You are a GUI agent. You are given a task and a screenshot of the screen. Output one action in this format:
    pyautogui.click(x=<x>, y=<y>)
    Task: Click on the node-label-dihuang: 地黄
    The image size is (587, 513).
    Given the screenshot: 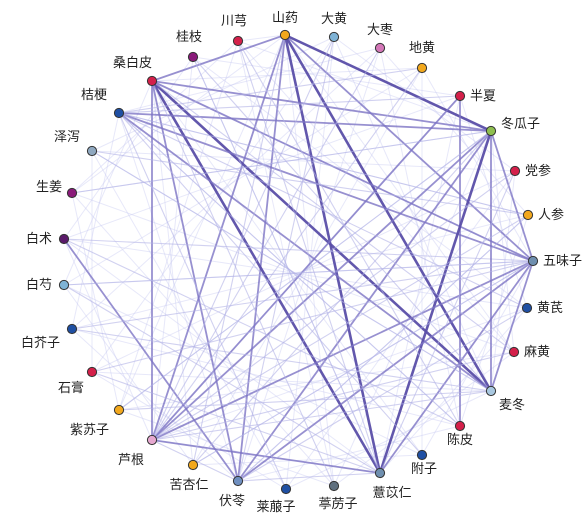 What is the action you would take?
    pyautogui.click(x=422, y=48)
    